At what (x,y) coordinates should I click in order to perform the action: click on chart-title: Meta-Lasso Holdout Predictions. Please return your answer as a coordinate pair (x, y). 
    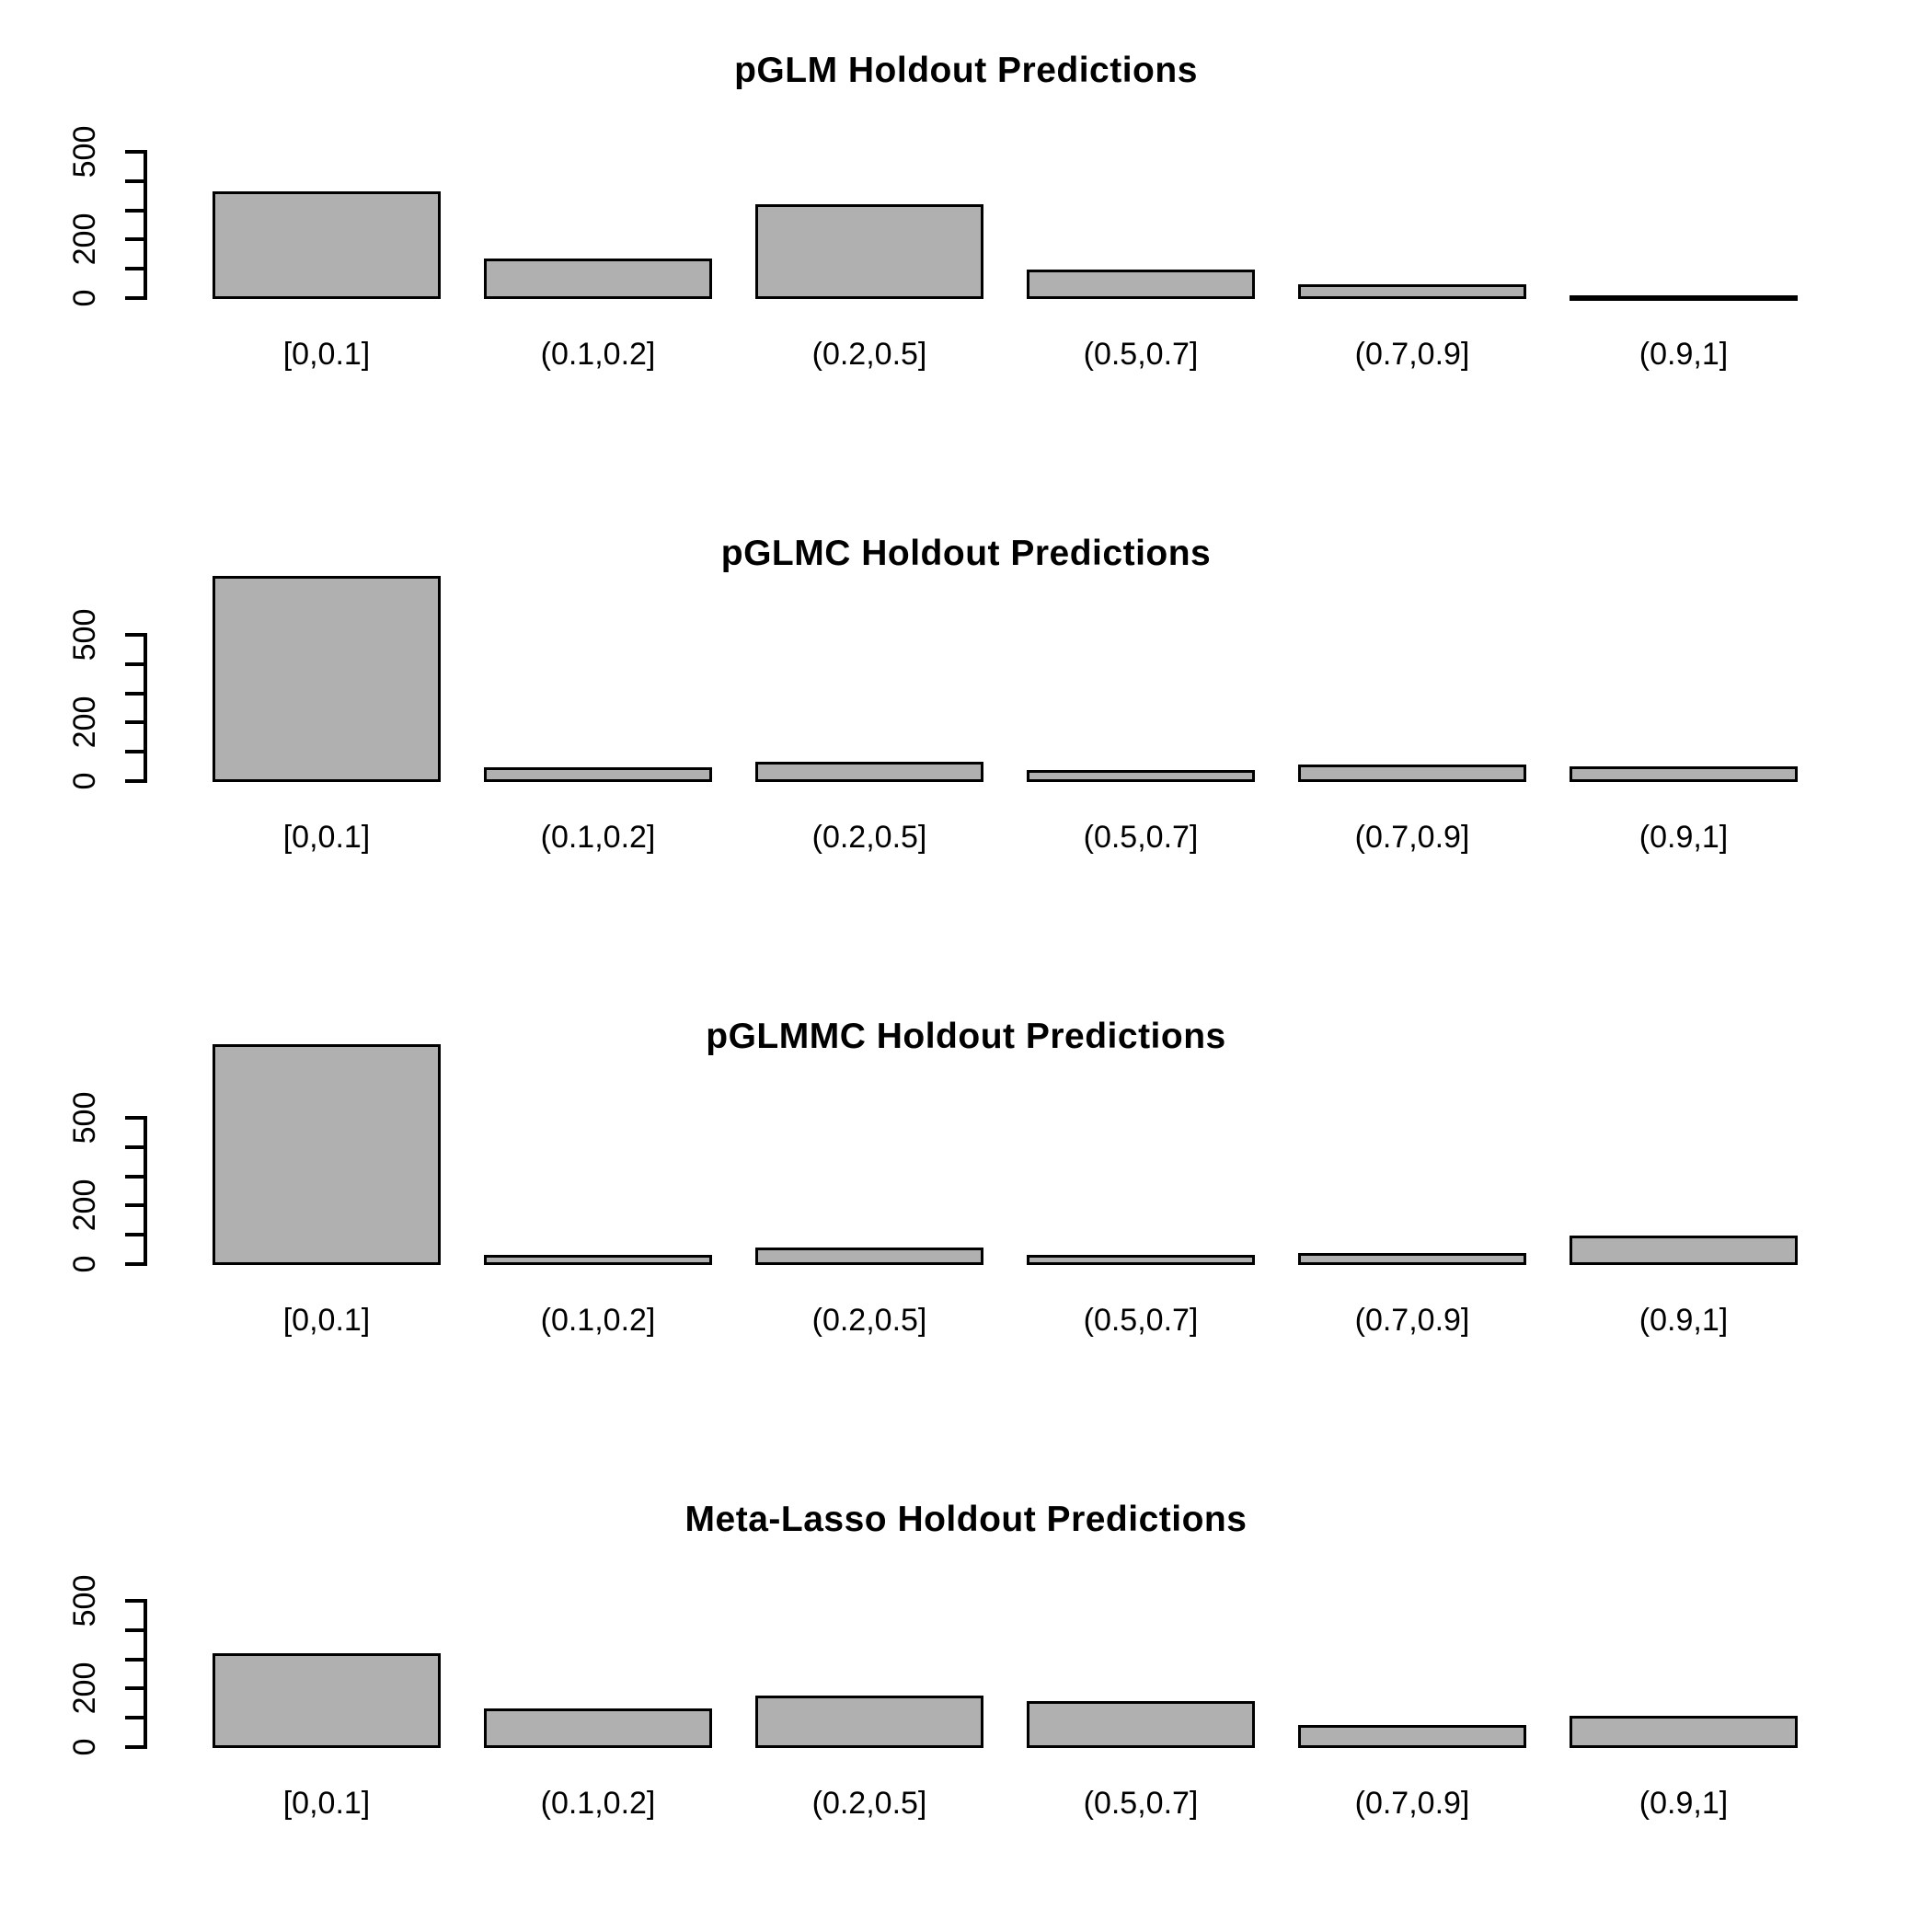
    Looking at the image, I should click on (966, 1519).